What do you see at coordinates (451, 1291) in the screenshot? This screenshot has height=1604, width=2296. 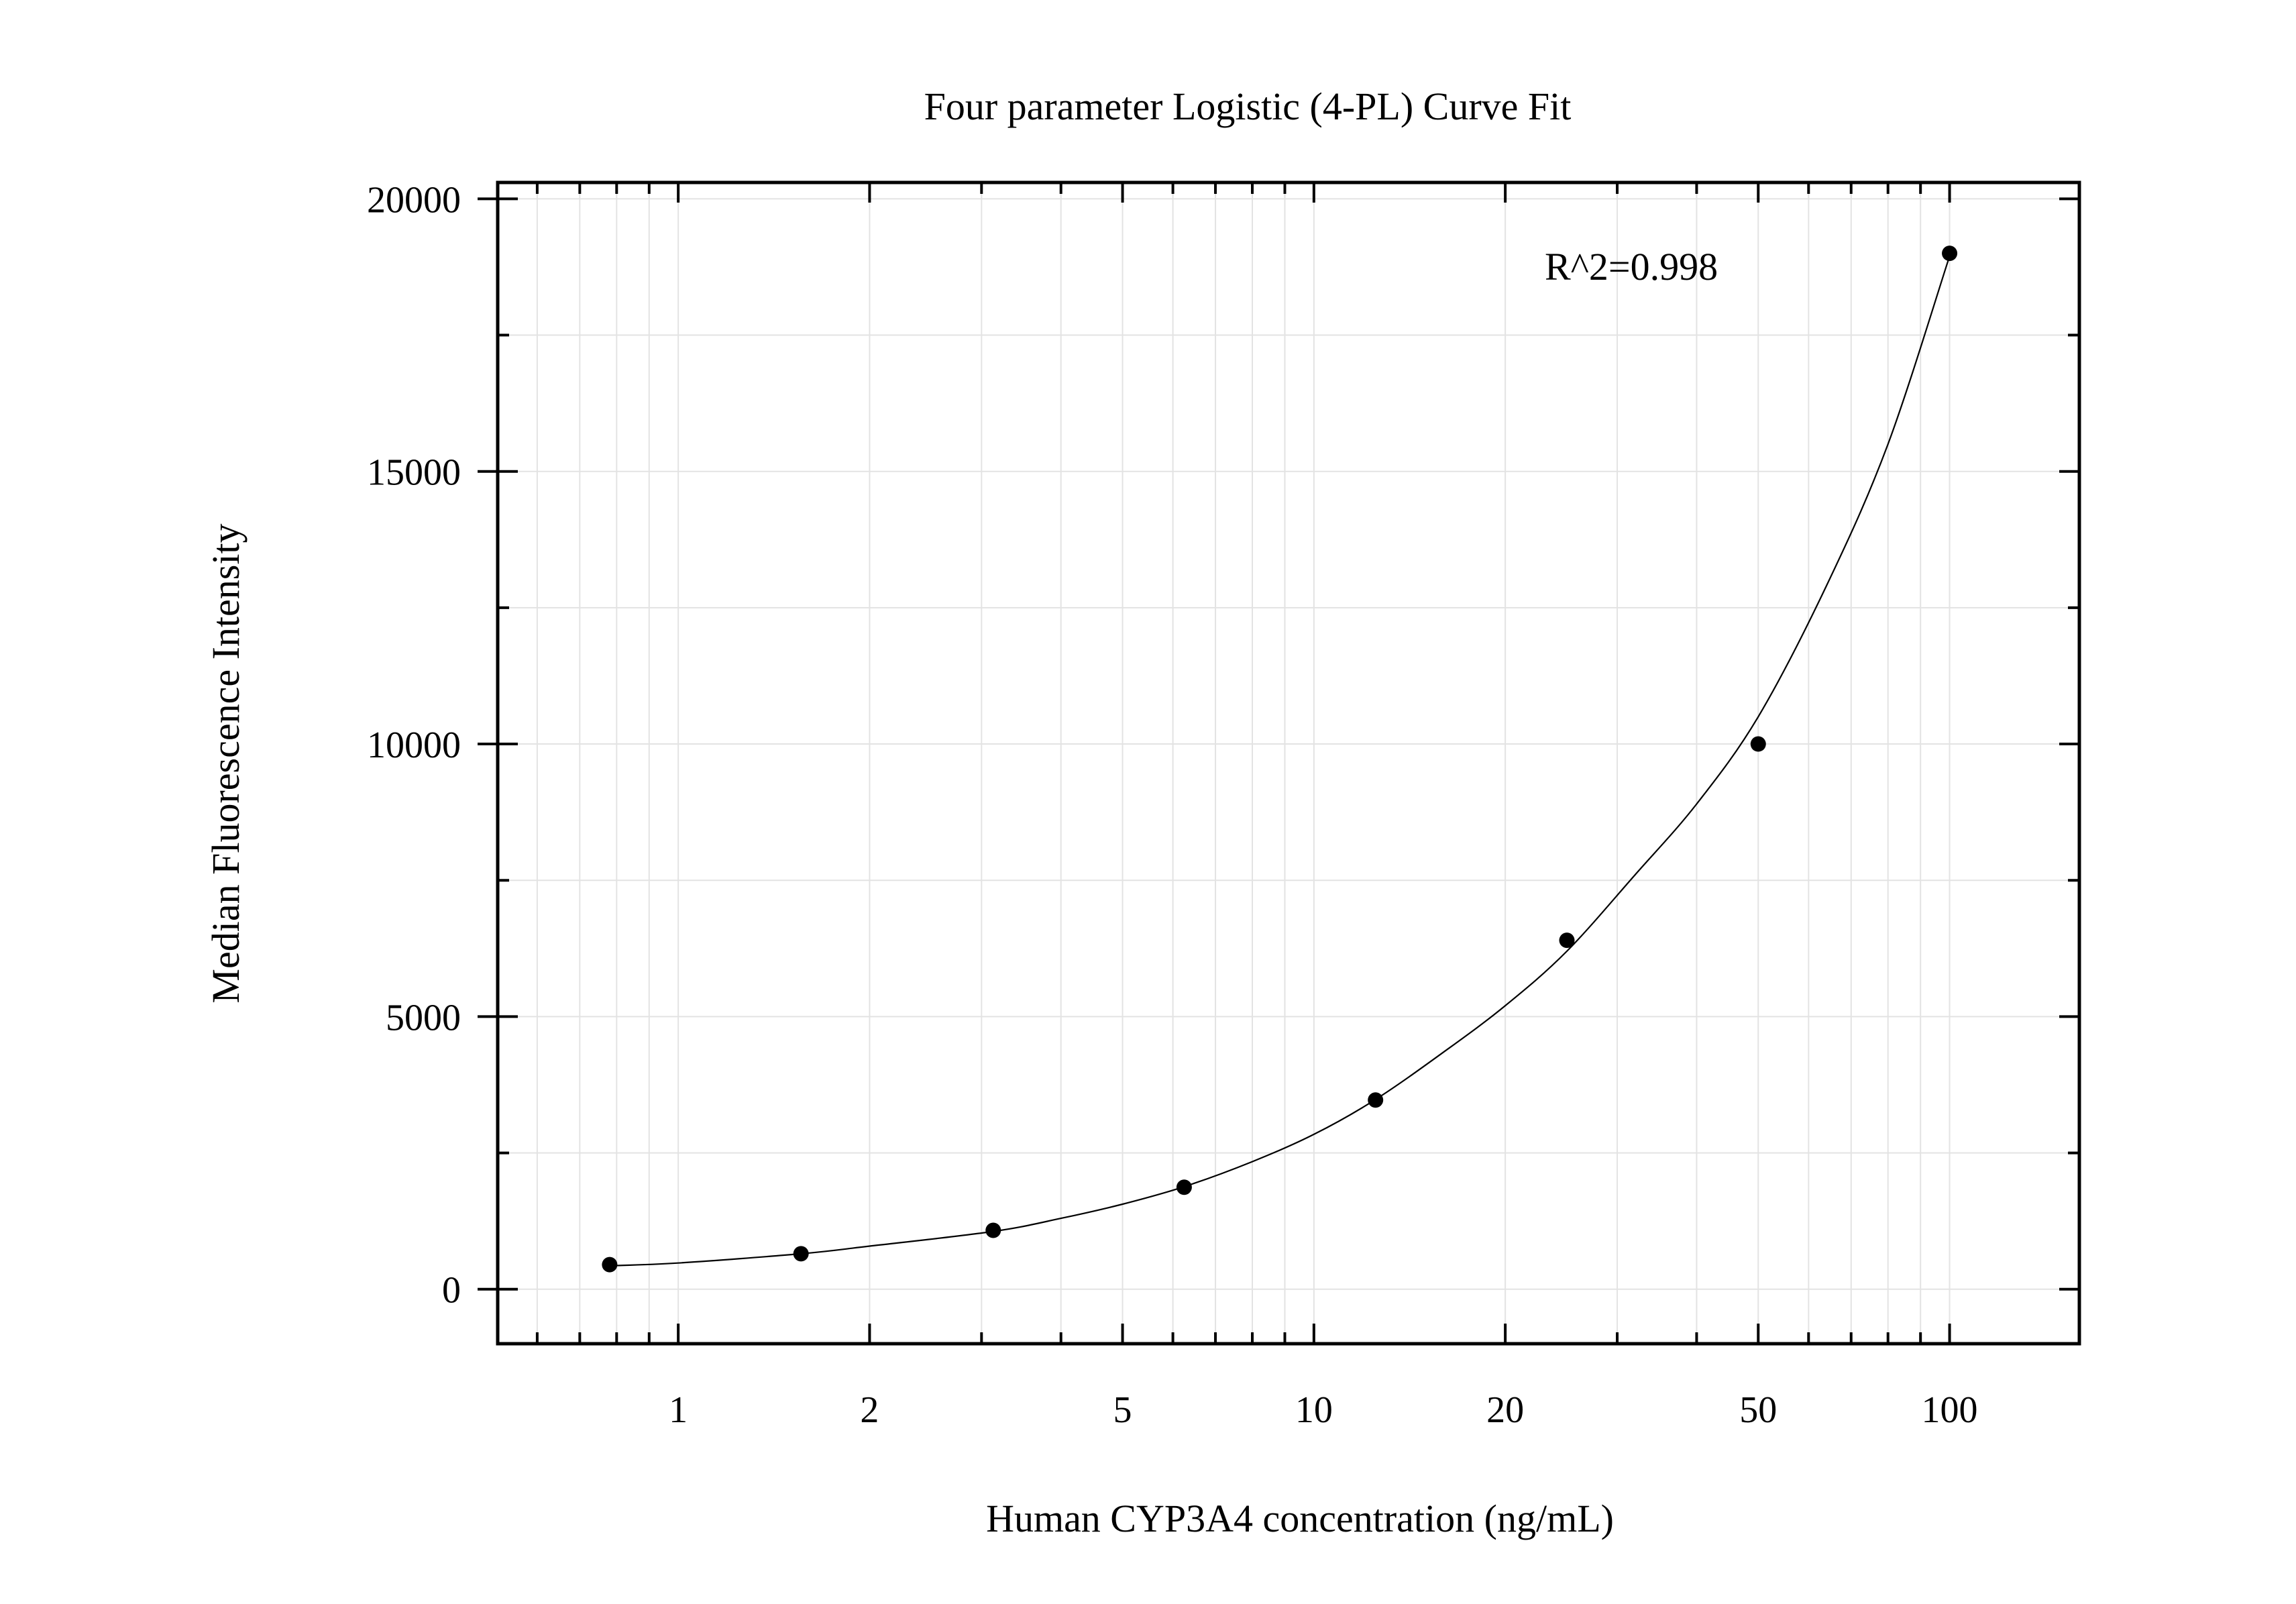 I see `y-tick-label: 0` at bounding box center [451, 1291].